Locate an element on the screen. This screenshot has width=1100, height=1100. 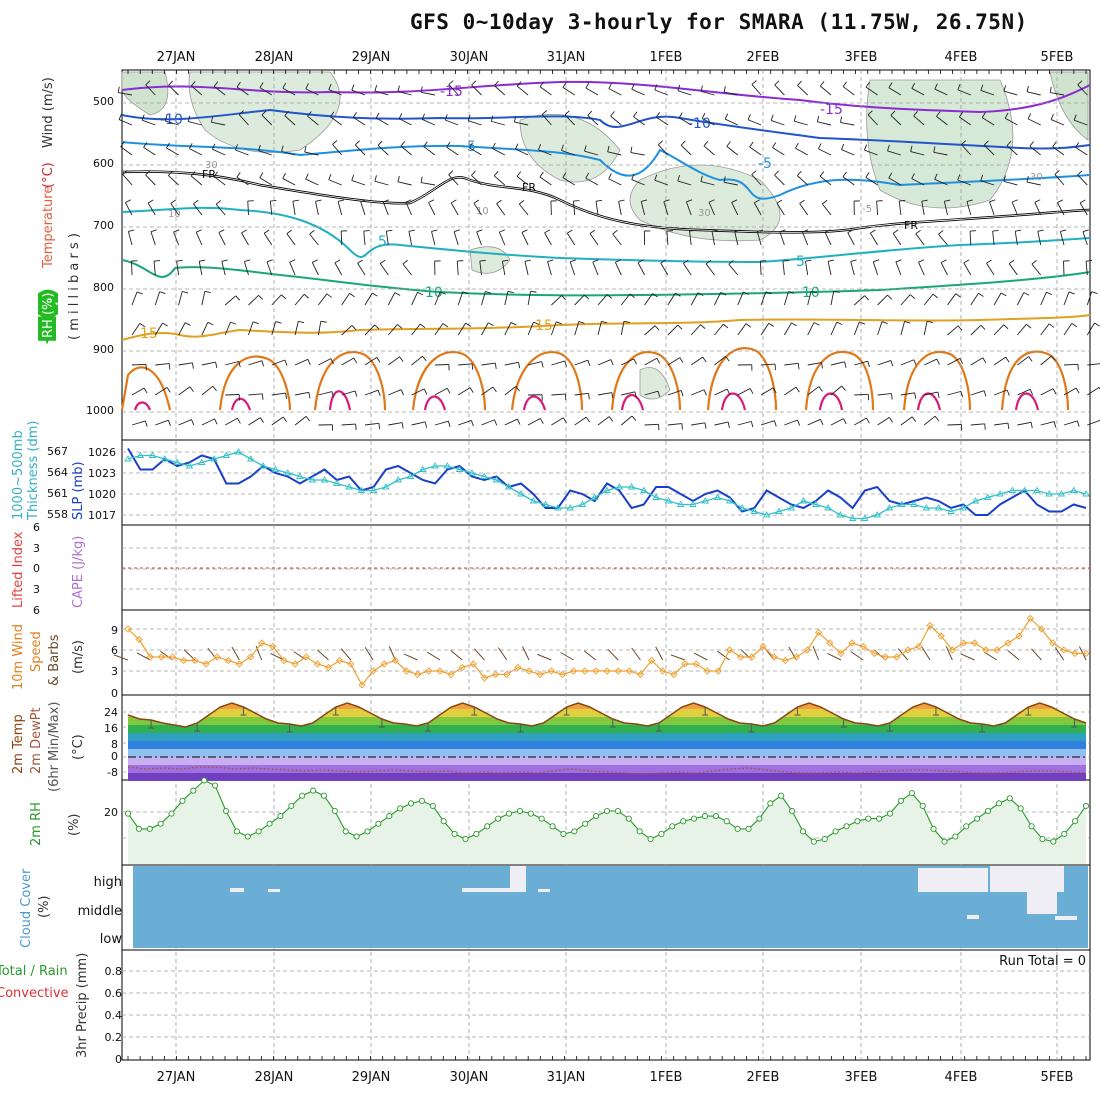
temp-band is located at coordinates (607, 769).